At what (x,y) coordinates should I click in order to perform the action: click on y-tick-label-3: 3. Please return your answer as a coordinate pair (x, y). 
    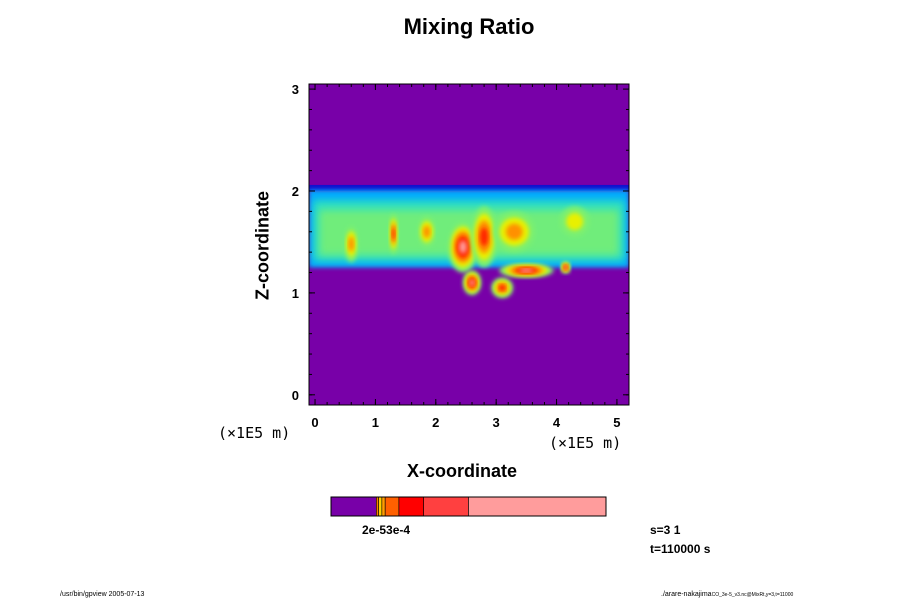
    Looking at the image, I should click on (295, 89).